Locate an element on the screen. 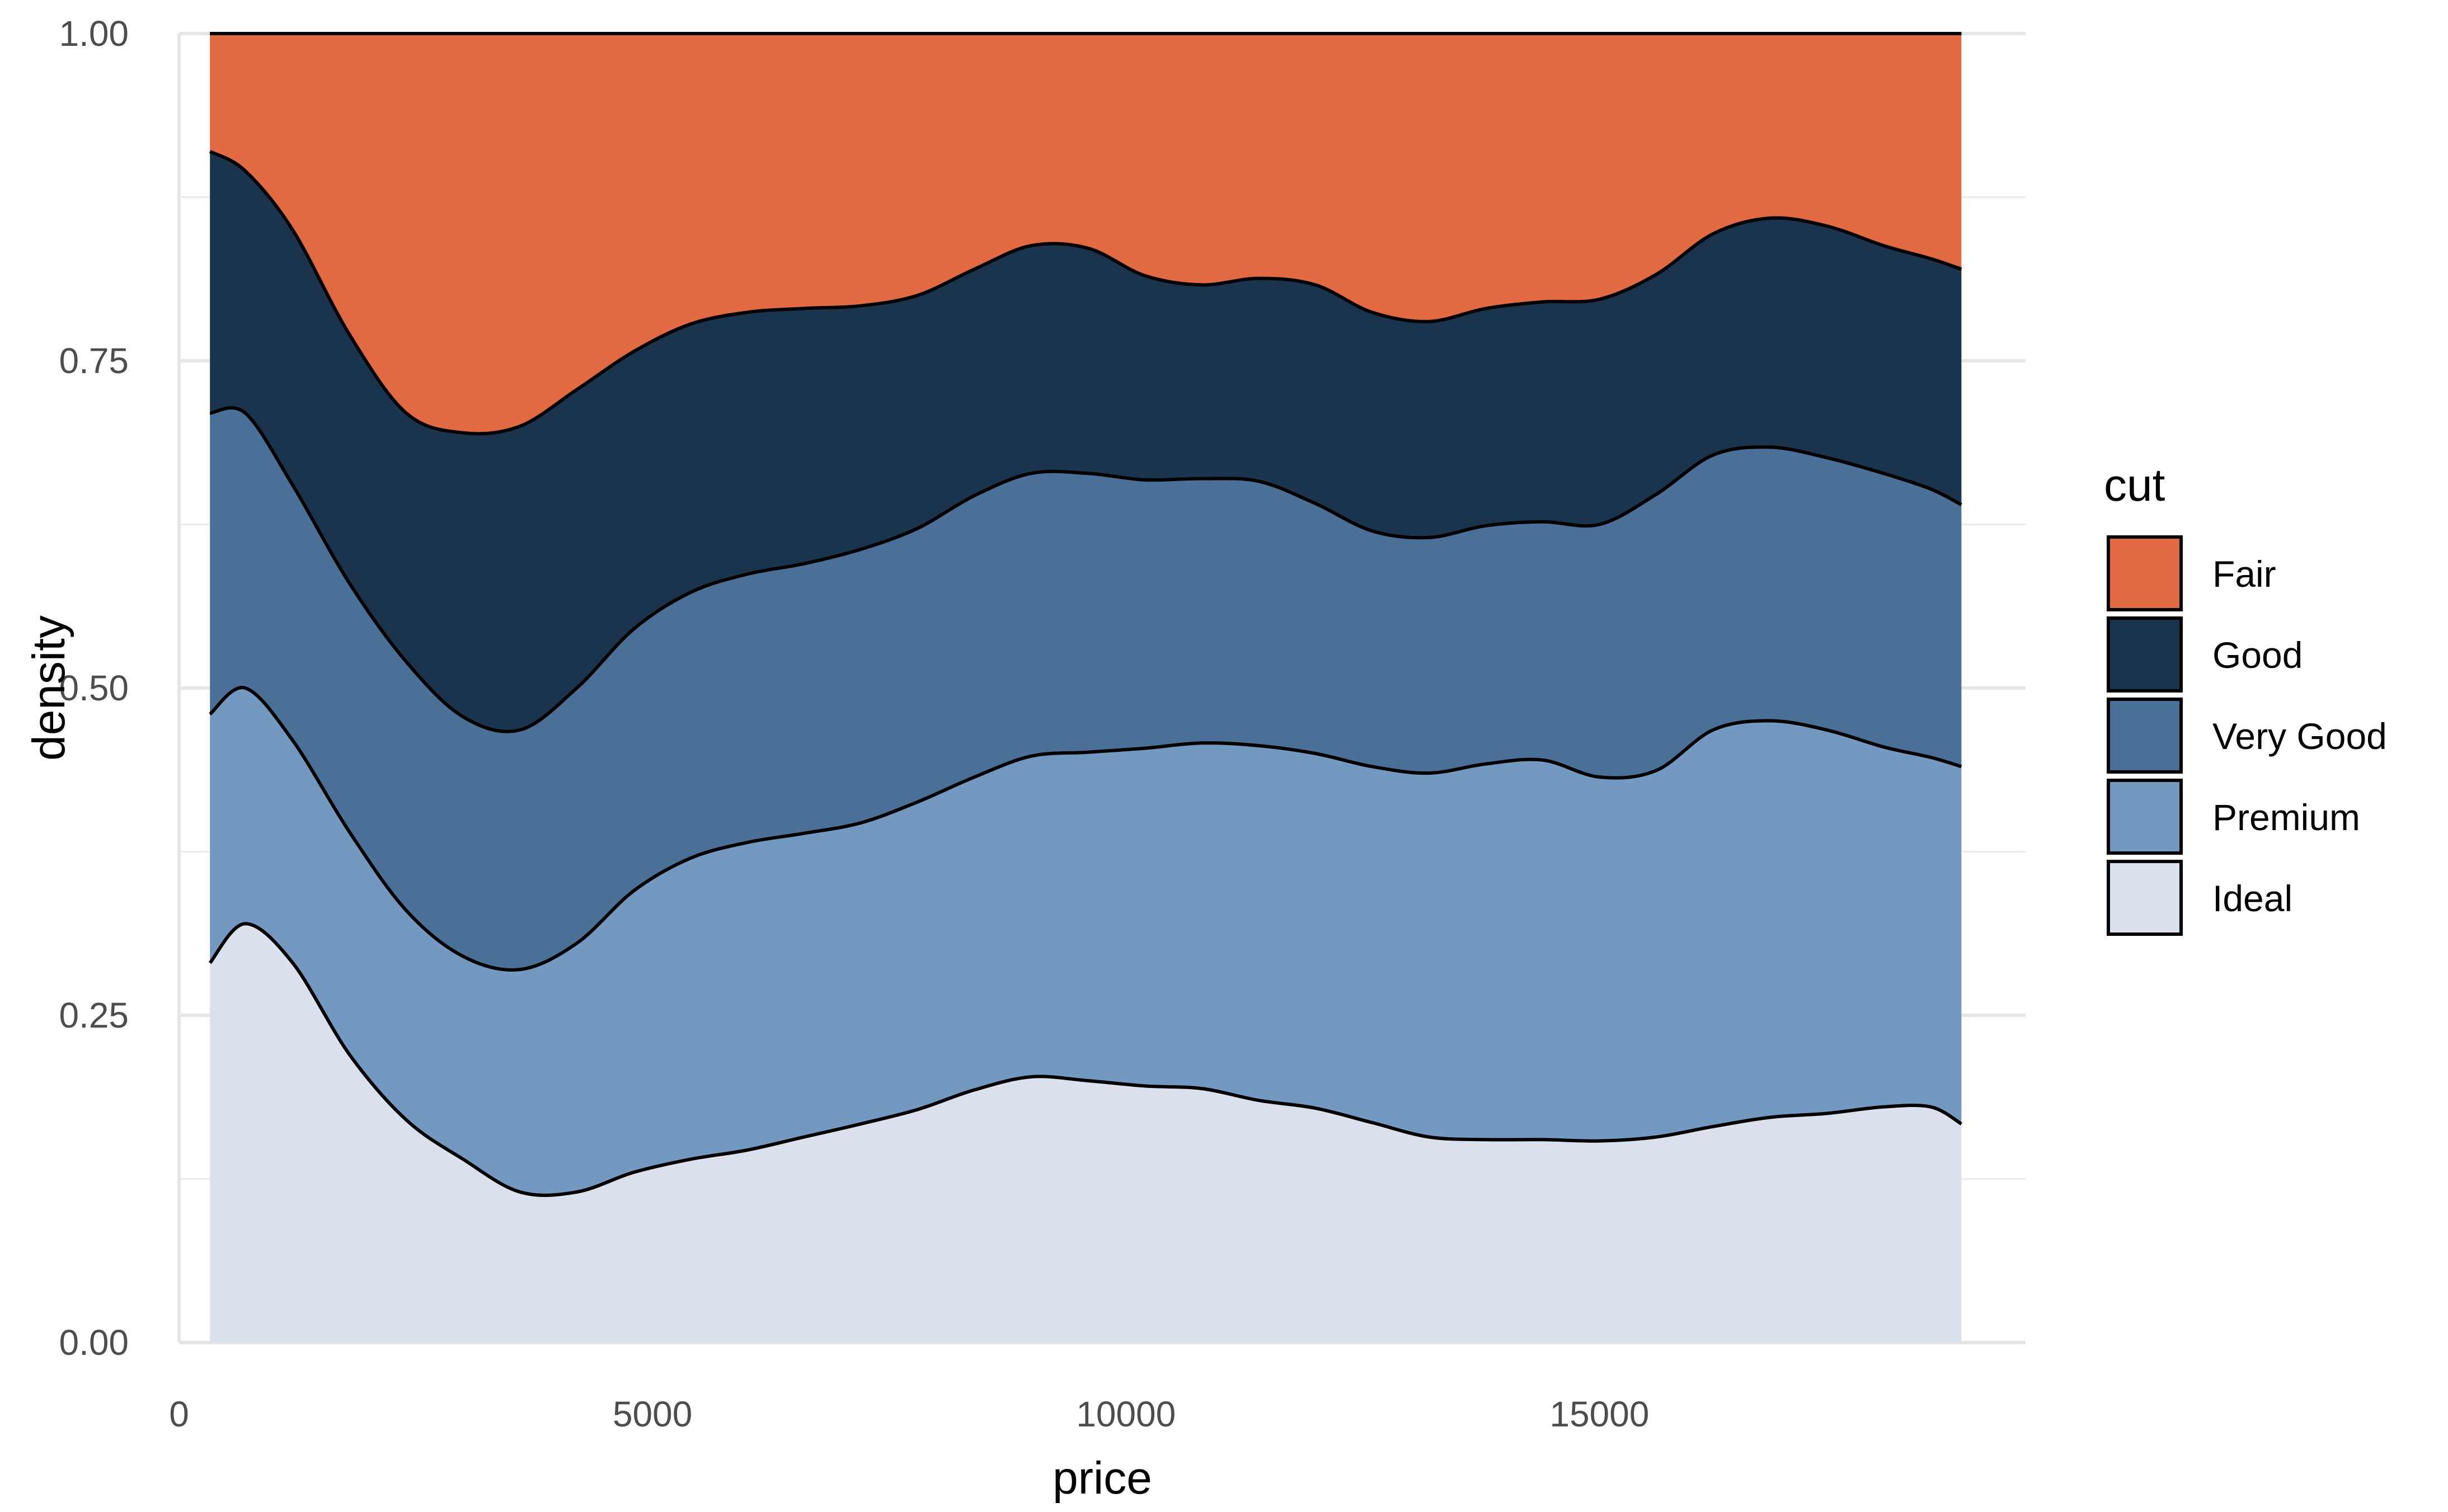 This screenshot has width=2448, height=1512. y-tick-label: 0.50 is located at coordinates (94, 688).